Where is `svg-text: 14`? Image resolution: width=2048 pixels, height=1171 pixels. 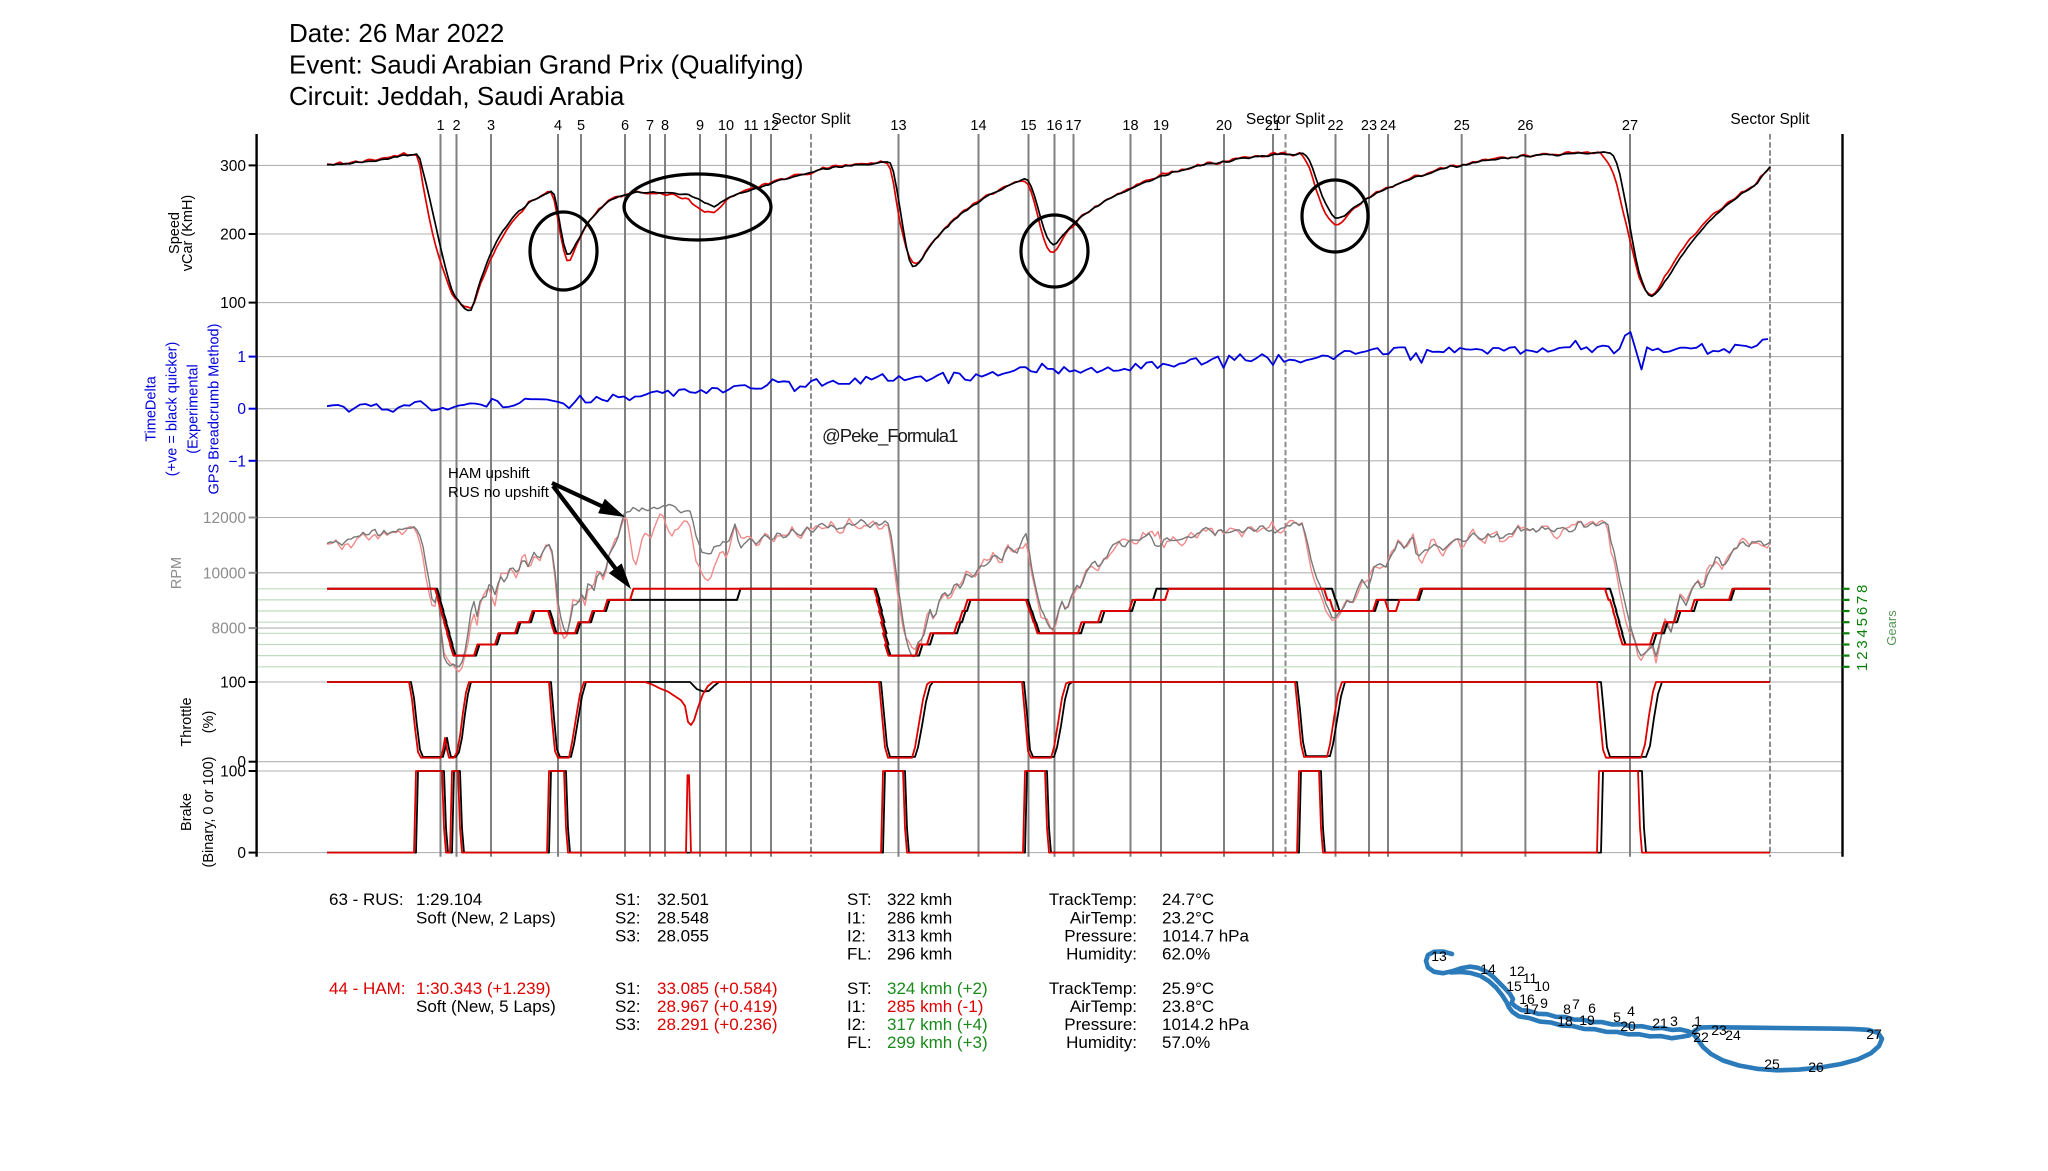
svg-text: 14 is located at coordinates (1488, 969).